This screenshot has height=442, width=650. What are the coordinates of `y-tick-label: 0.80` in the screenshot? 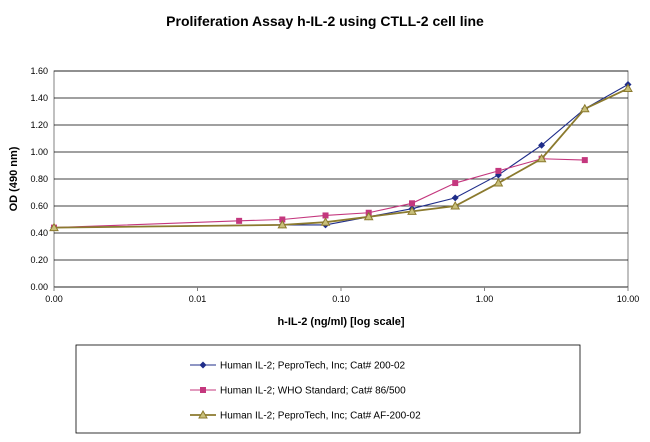 It's located at (39, 179).